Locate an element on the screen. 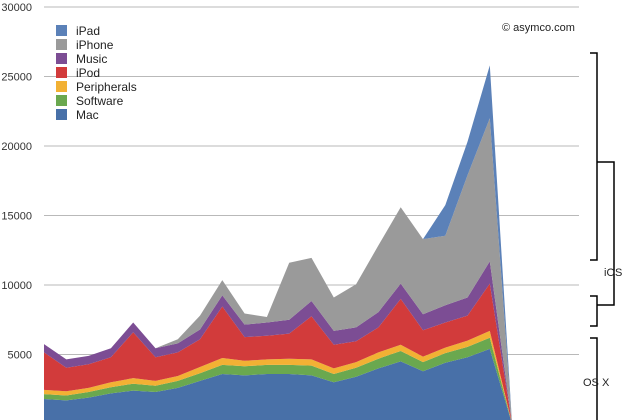 This screenshot has height=420, width=625. osx-bracket-line is located at coordinates (594, 378).